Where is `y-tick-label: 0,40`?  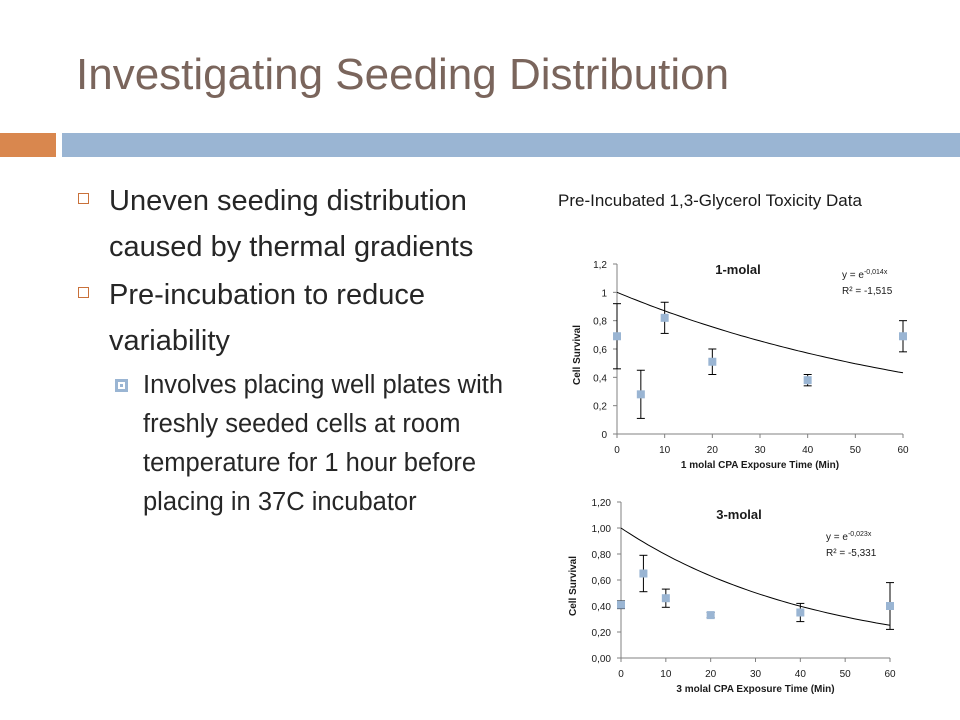 y-tick-label: 0,40 is located at coordinates (602, 607).